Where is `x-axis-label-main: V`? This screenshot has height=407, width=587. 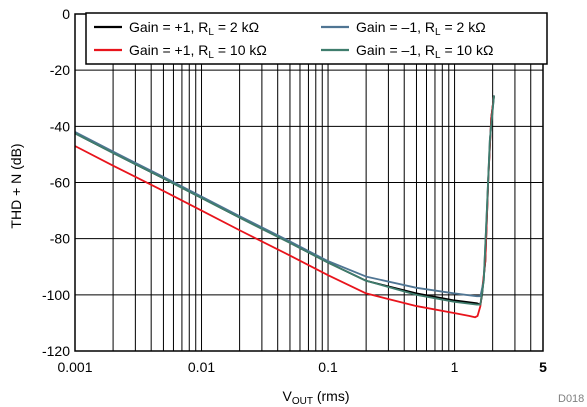
x-axis-label-main: V is located at coordinates (288, 396).